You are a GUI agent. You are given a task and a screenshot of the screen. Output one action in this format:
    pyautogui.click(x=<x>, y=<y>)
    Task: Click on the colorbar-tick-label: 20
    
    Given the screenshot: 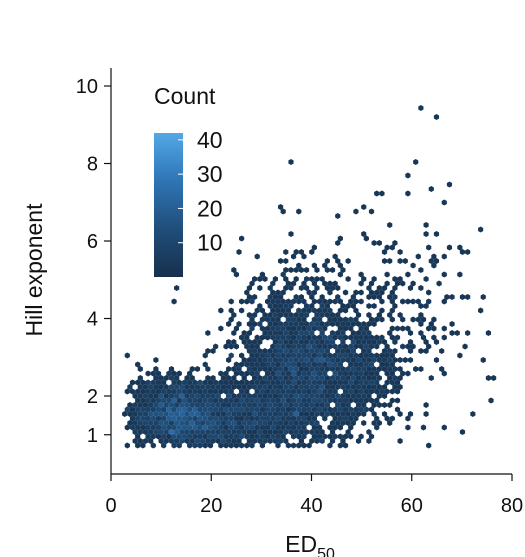 What is the action you would take?
    pyautogui.click(x=210, y=208)
    